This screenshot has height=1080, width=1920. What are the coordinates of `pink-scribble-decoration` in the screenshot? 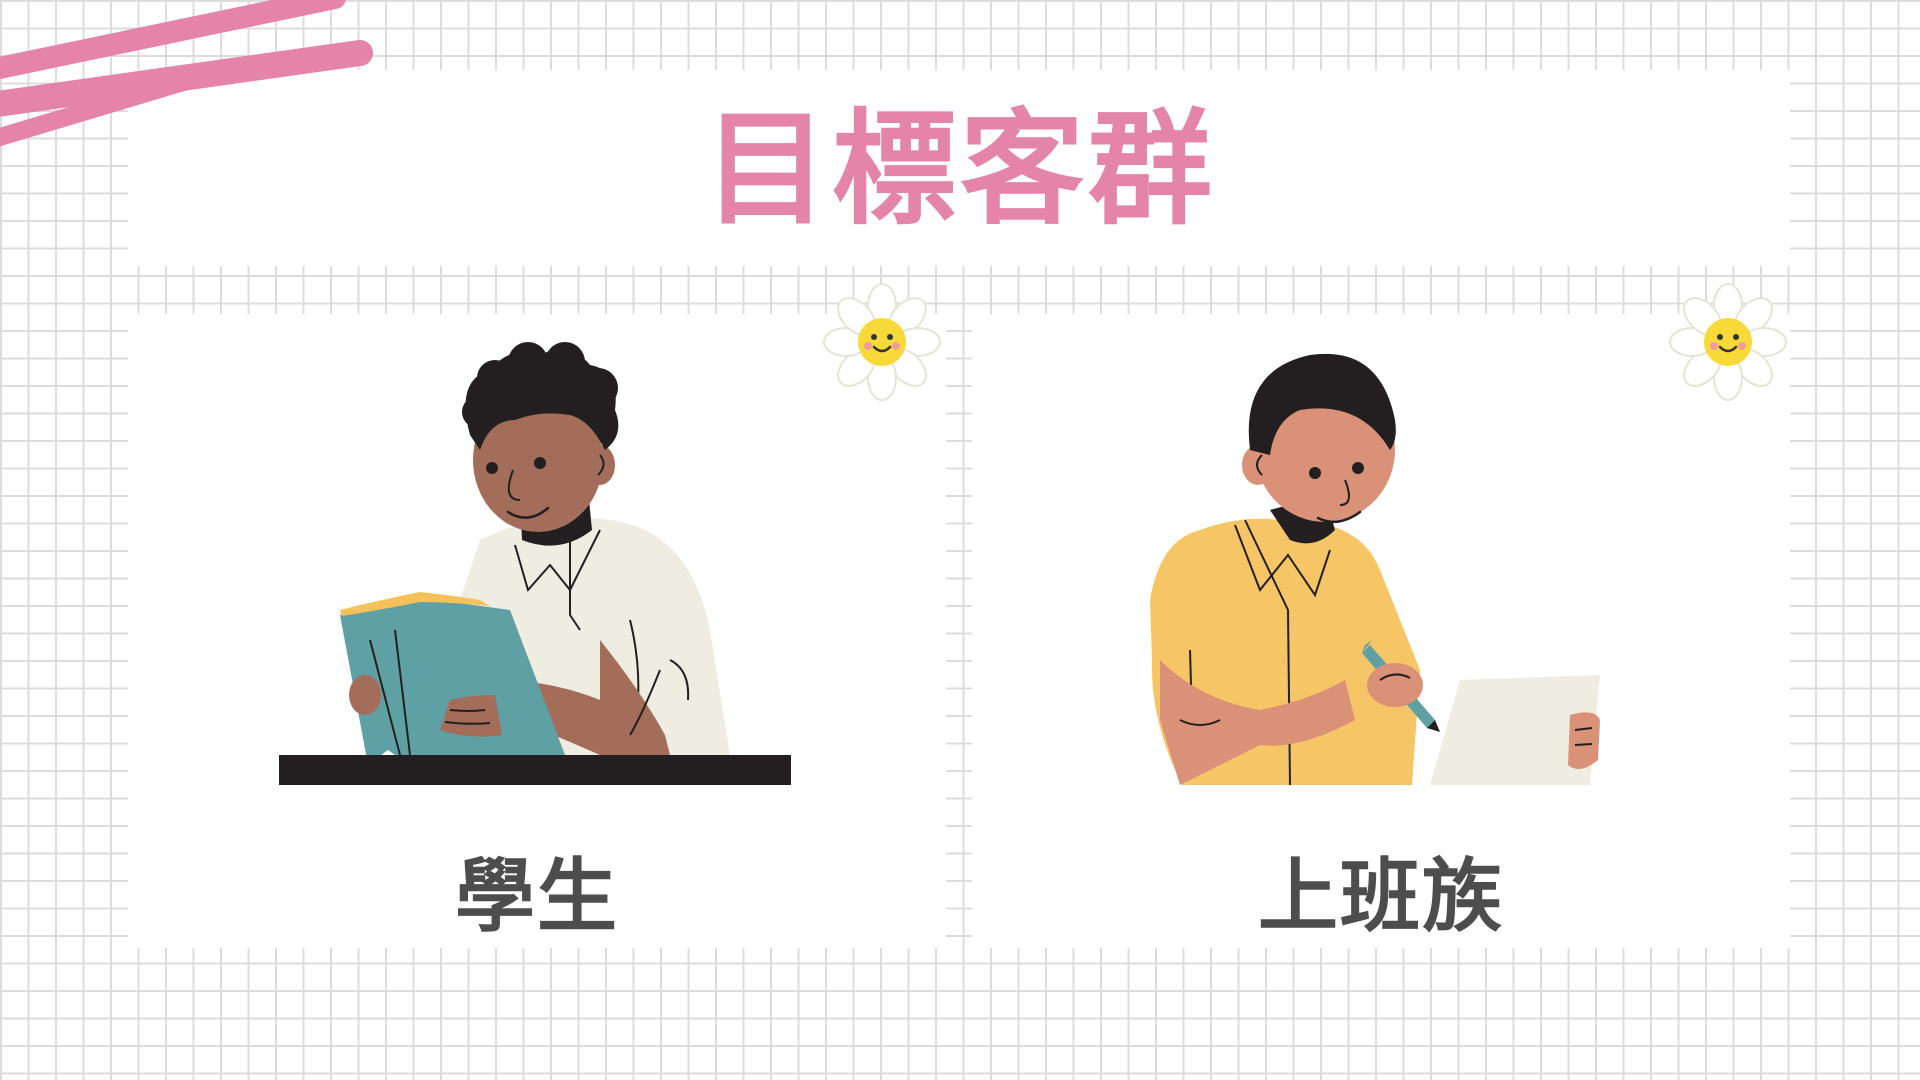 It's located at (186, 73).